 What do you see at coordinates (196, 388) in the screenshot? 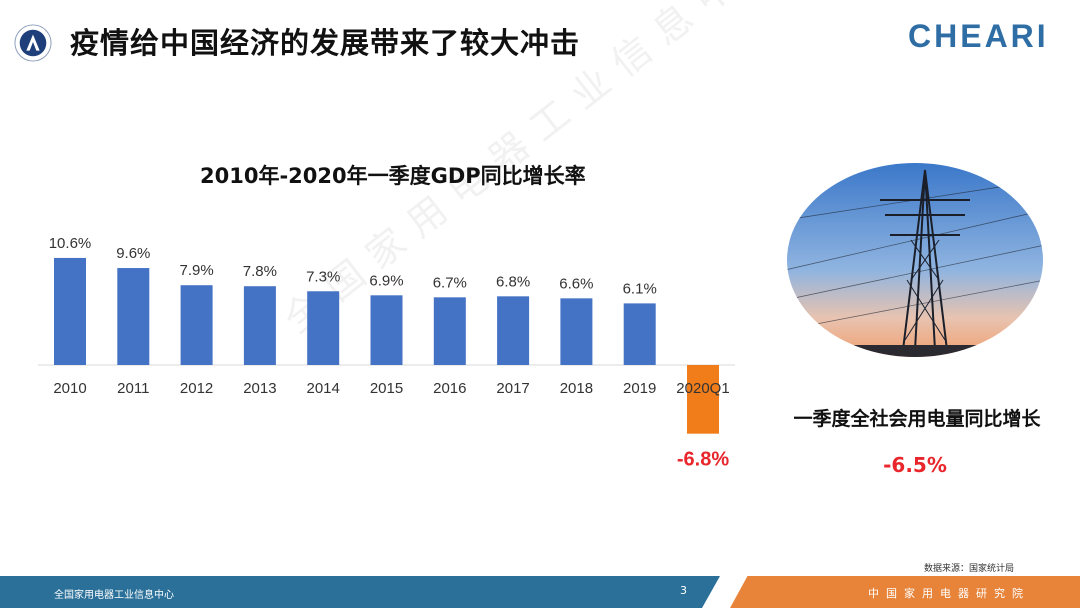
I see `x-tick-2012: 2012` at bounding box center [196, 388].